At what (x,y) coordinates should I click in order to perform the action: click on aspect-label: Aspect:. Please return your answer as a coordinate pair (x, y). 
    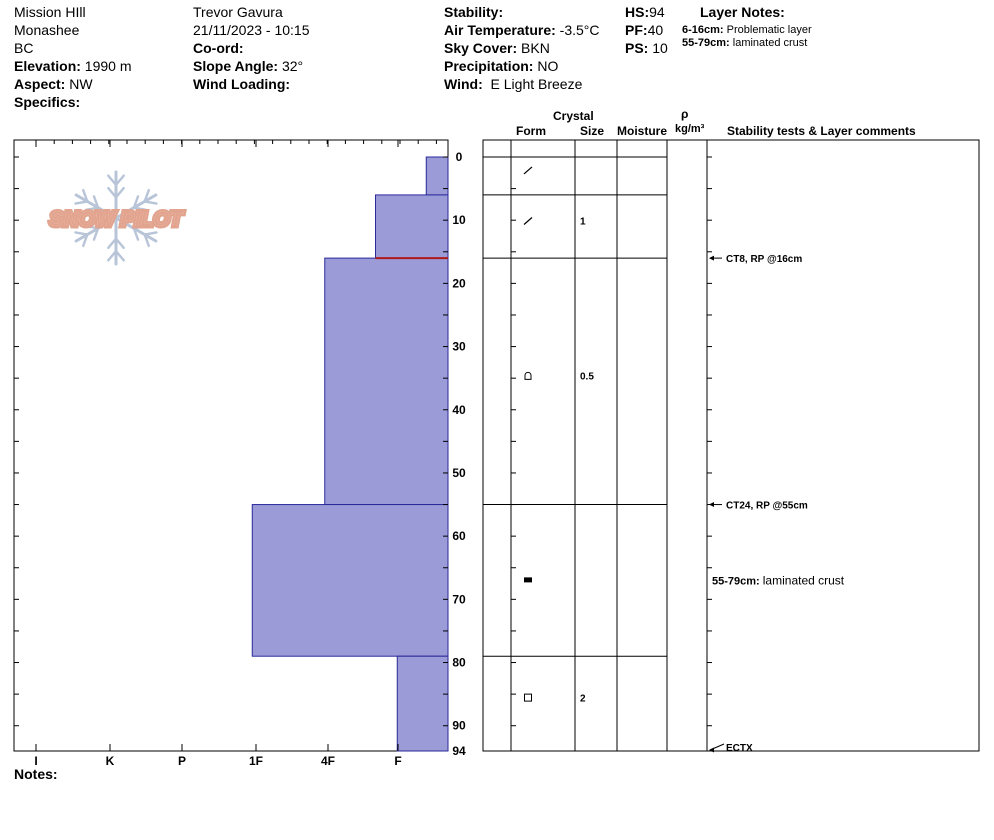
    Looking at the image, I should click on (40, 84).